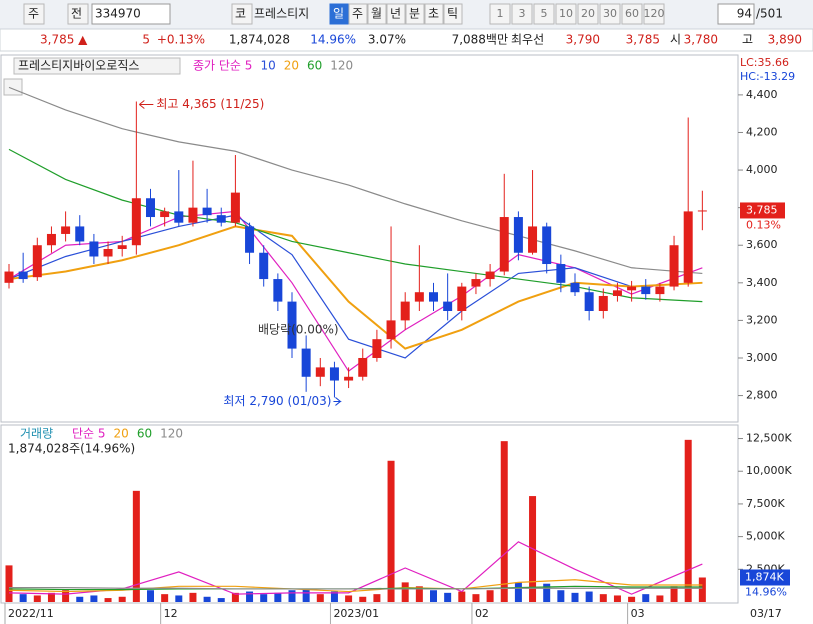  What do you see at coordinates (762, 244) in the screenshot?
I see `y-tick-label: 3,600` at bounding box center [762, 244].